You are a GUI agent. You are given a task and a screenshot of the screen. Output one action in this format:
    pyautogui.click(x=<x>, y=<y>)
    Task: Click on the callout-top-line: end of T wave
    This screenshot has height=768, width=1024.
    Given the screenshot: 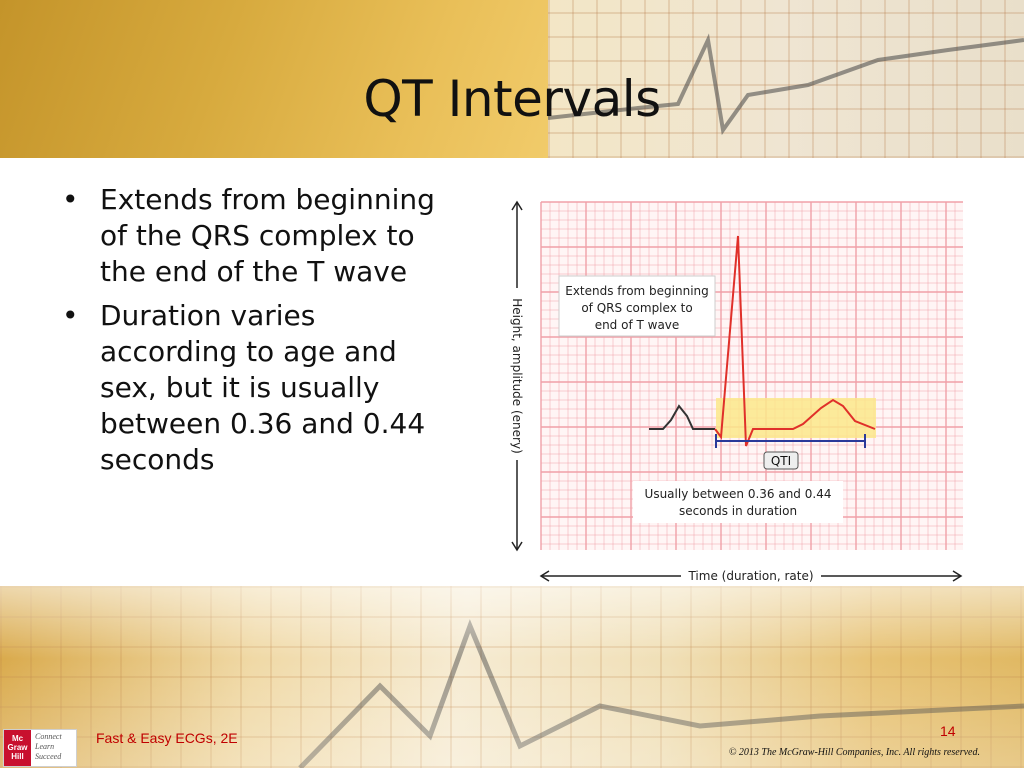 What is the action you would take?
    pyautogui.click(x=637, y=325)
    